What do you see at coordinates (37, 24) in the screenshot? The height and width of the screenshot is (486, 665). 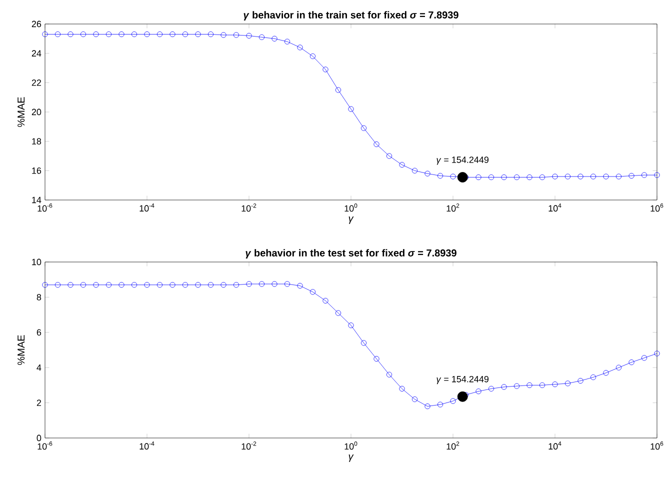 I see `y-tick-label: 26` at bounding box center [37, 24].